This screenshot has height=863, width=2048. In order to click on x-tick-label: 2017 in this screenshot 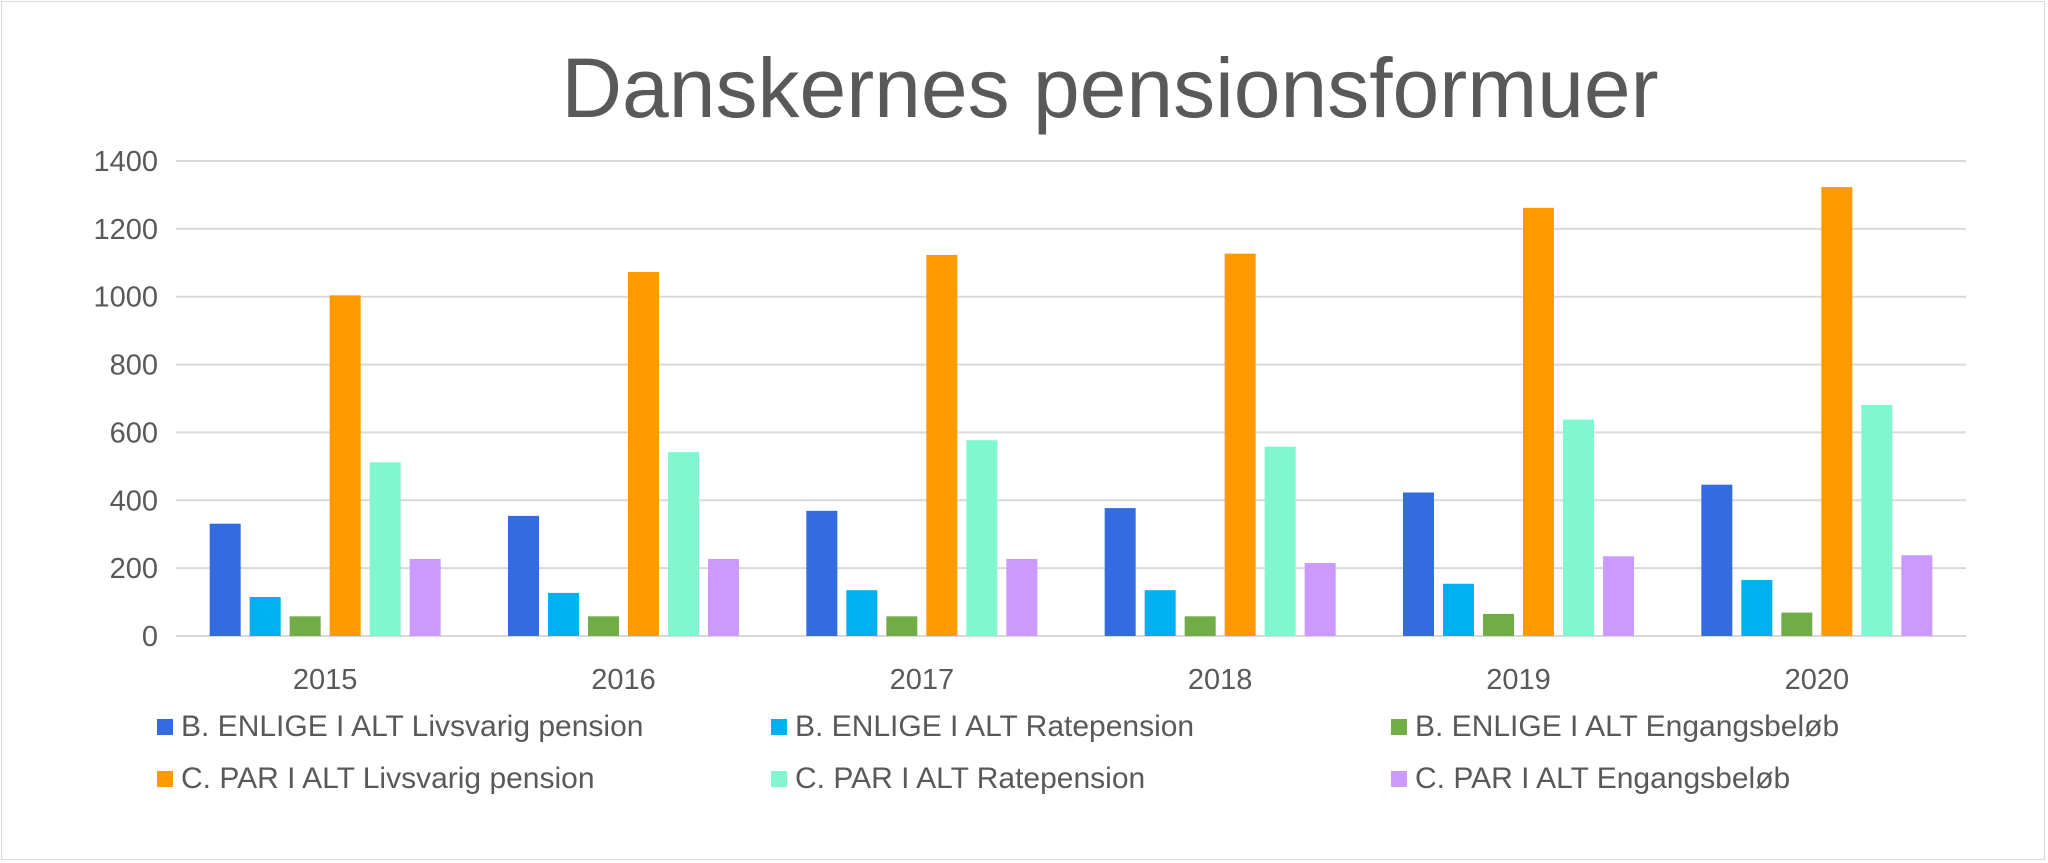, I will do `click(922, 680)`.